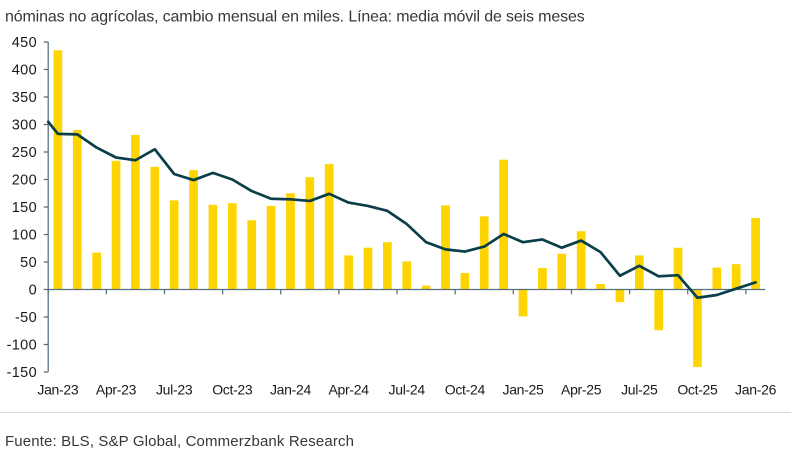 The width and height of the screenshot is (791, 457). I want to click on svg-text: -100, so click(22, 345).